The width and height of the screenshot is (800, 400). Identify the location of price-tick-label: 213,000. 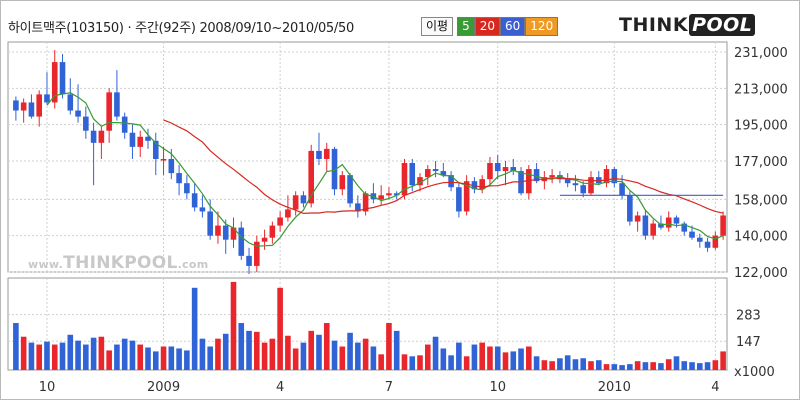
(761, 89).